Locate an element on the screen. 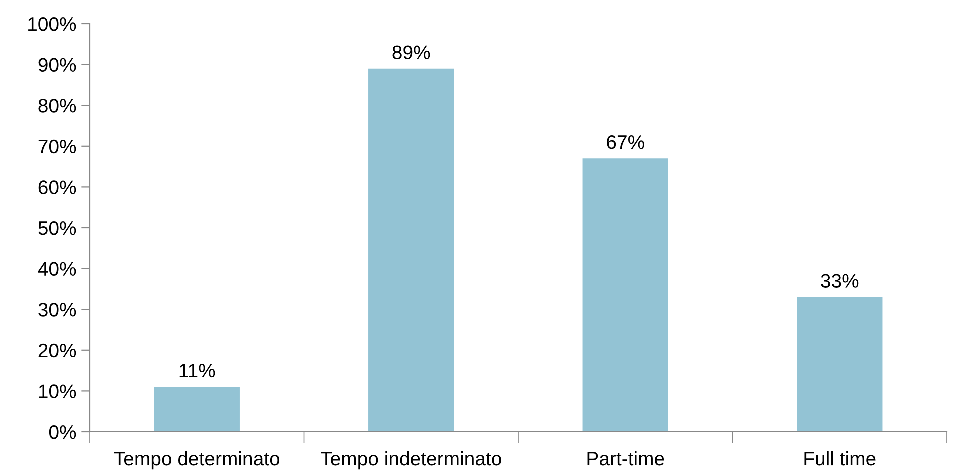  y-tick-label: 0% is located at coordinates (62, 432).